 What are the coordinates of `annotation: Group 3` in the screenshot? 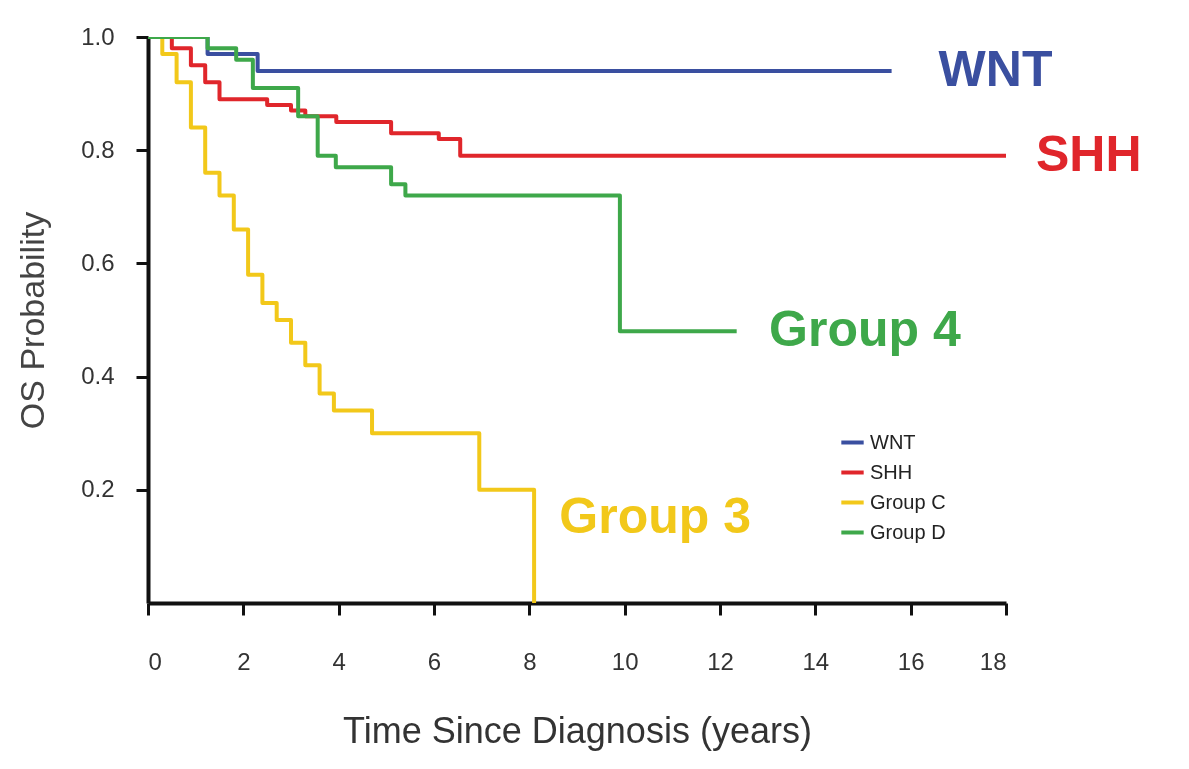 It's located at (655, 516).